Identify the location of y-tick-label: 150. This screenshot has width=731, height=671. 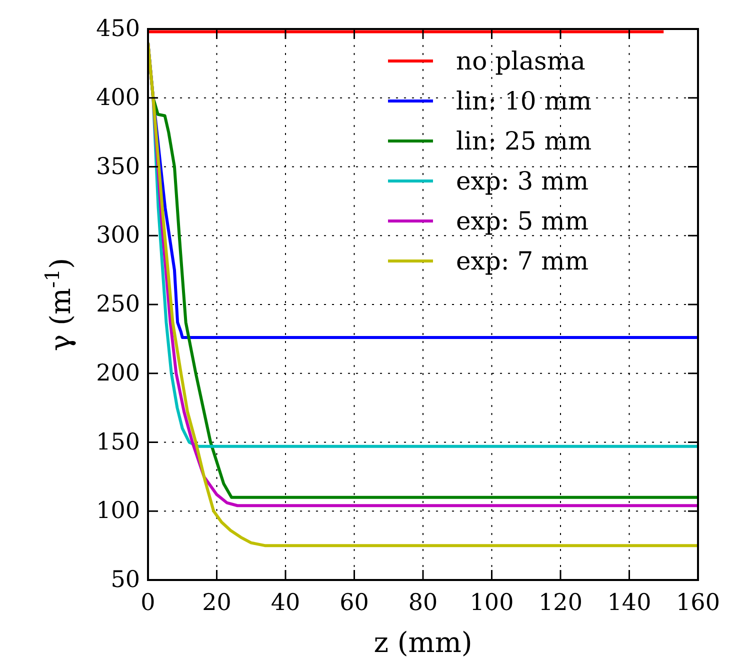
(118, 442).